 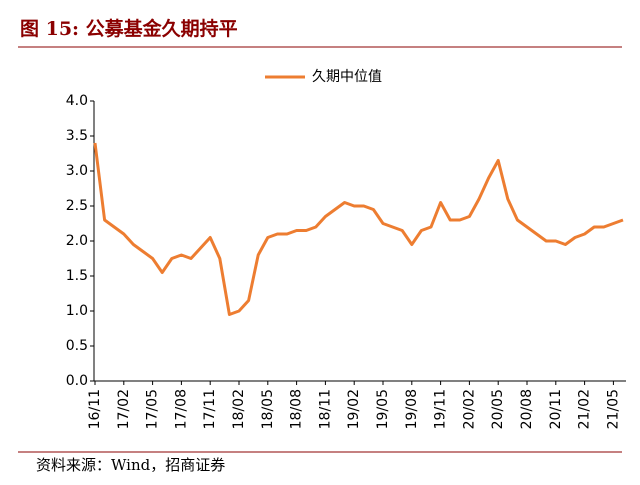 I want to click on x-tick-label: 19/11, so click(x=441, y=409).